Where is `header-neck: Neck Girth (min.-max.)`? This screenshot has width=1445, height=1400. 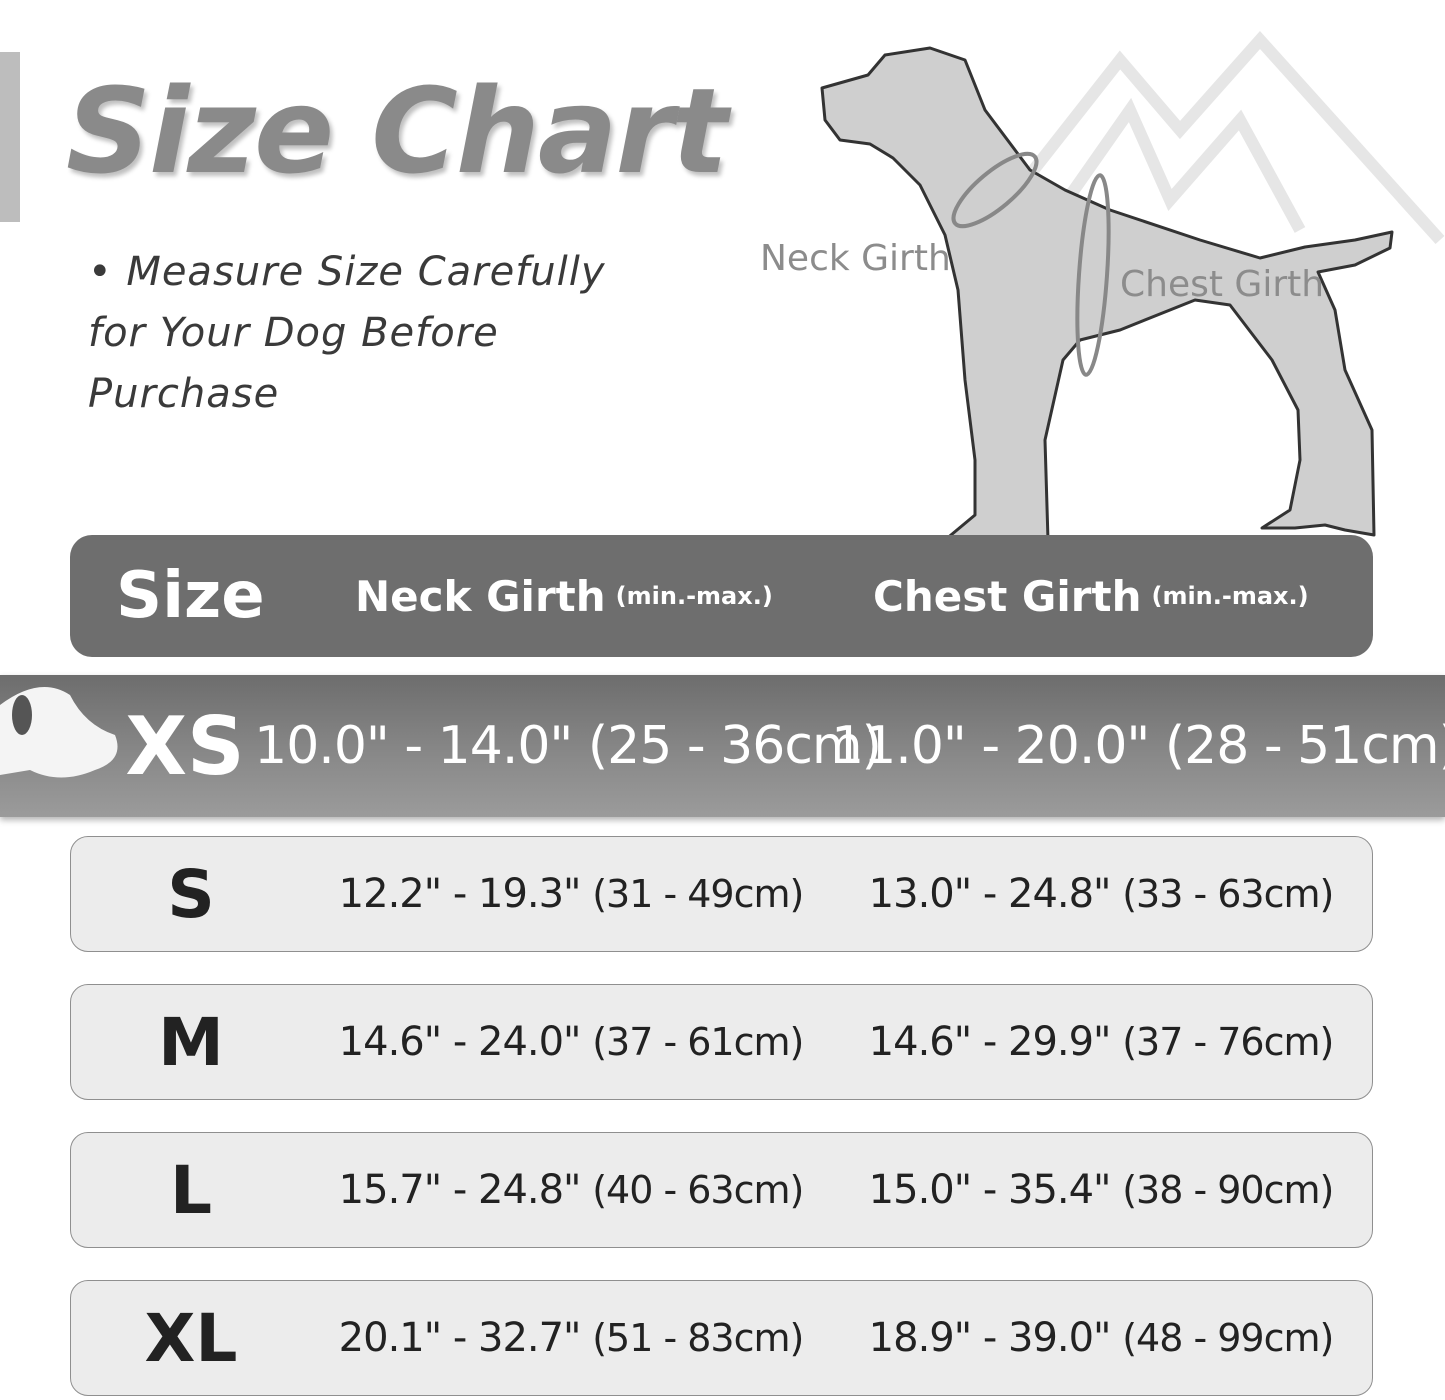 header-neck: Neck Girth (min.-max.) is located at coordinates (564, 596).